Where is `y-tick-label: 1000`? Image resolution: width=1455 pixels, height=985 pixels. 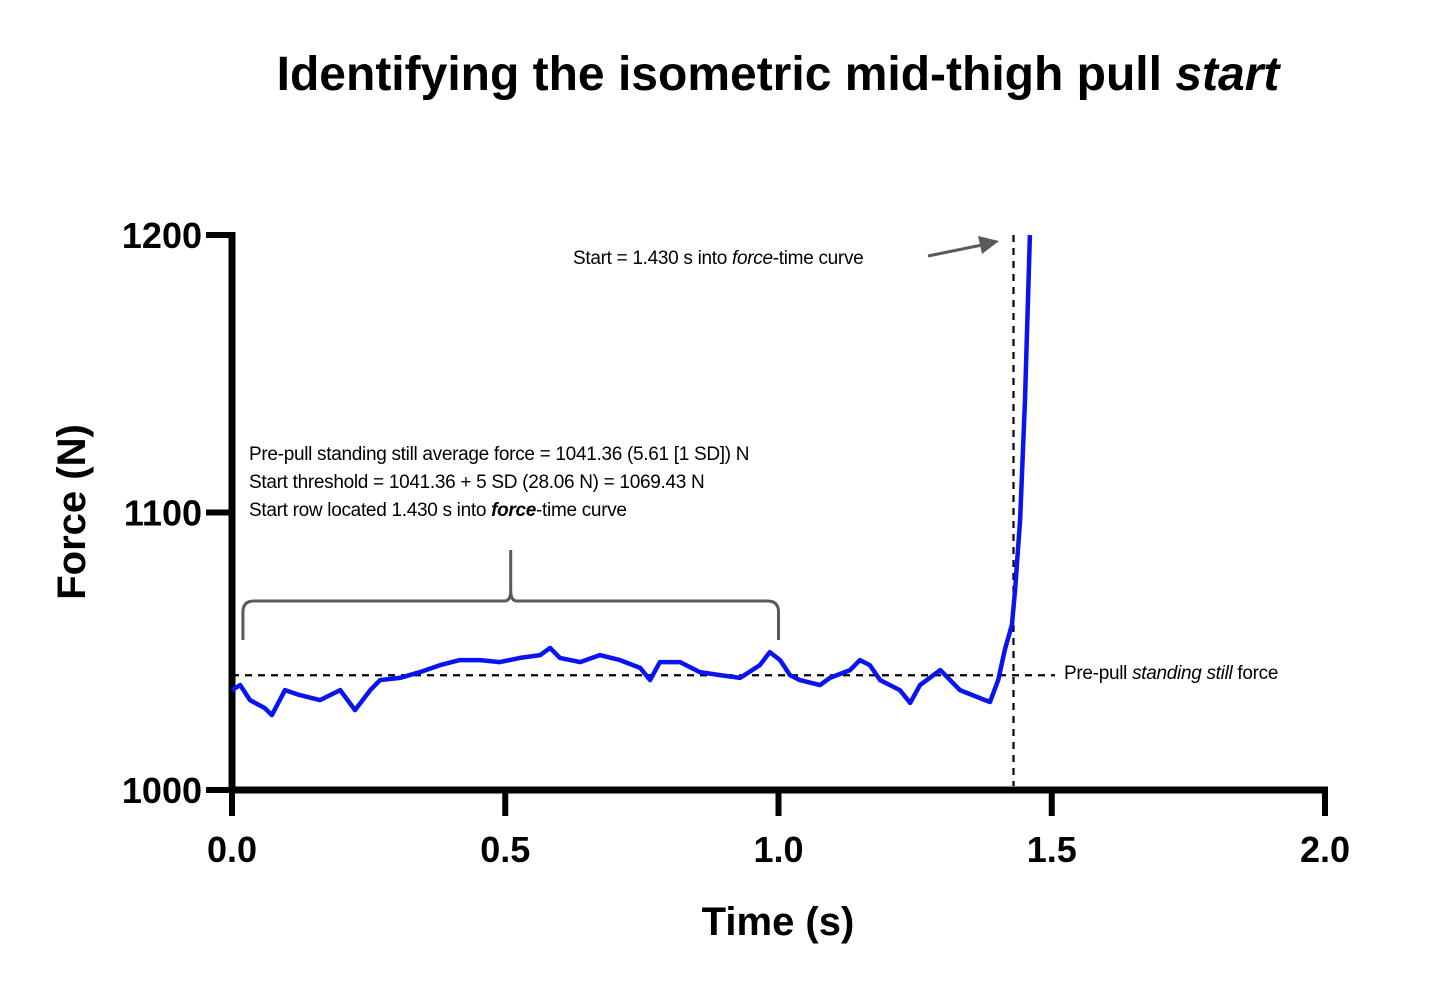
y-tick-label: 1000 is located at coordinates (162, 790).